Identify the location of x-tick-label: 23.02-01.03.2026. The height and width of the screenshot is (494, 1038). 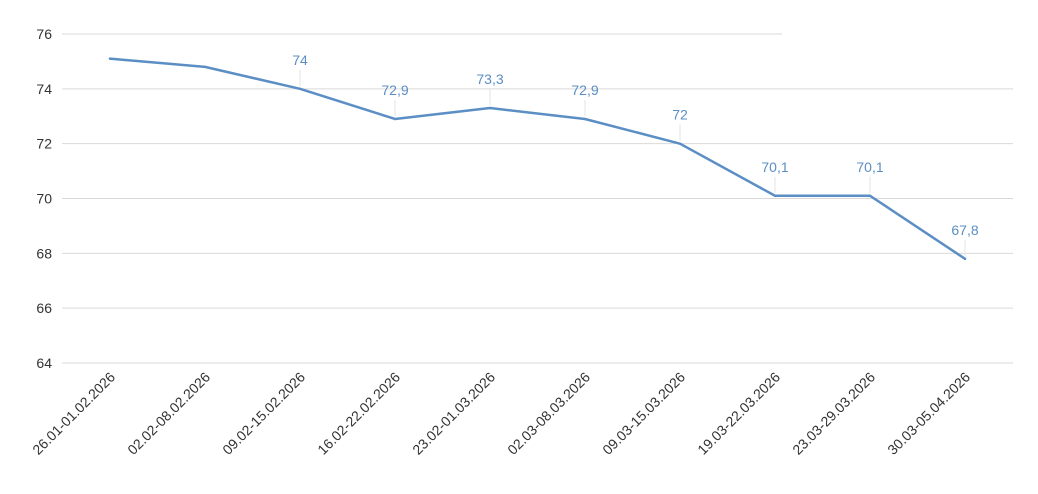
(453, 413).